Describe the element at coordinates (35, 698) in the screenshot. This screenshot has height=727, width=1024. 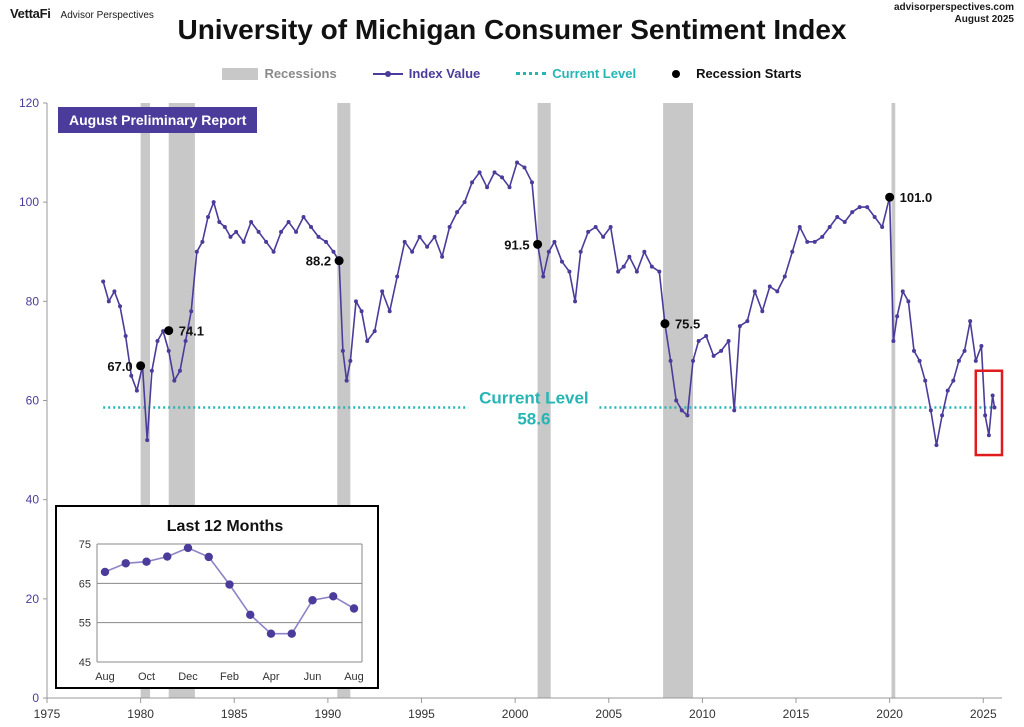
I see `y-tick-label: 0` at that location.